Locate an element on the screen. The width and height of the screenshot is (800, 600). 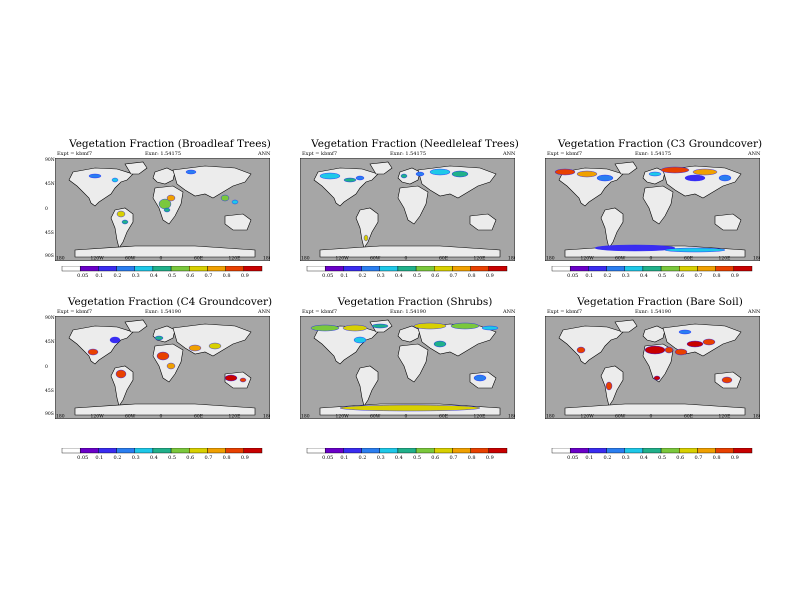
exnr-label: Exnr: 1.54190 is located at coordinates (653, 312).